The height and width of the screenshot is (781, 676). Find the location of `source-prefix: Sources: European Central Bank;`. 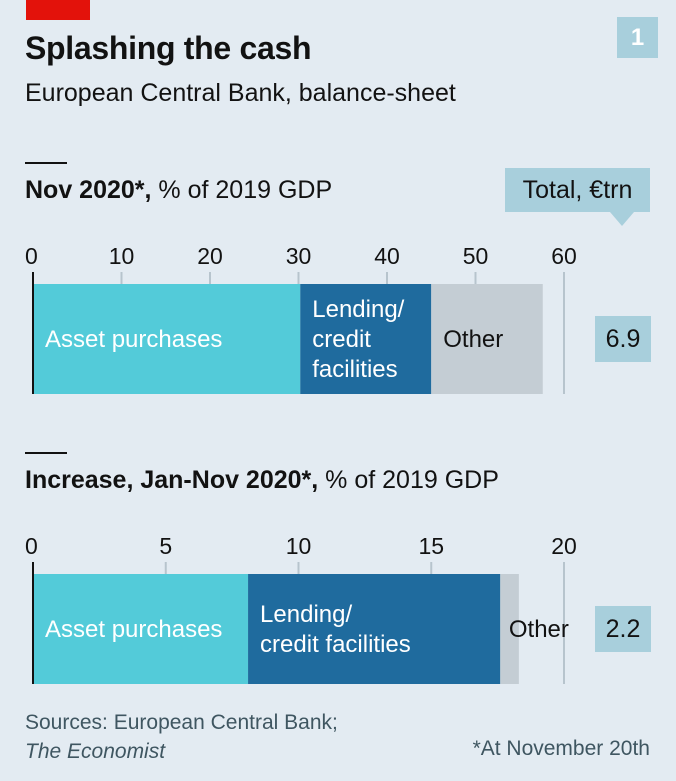

source-prefix: Sources: European Central Bank; is located at coordinates (181, 722).